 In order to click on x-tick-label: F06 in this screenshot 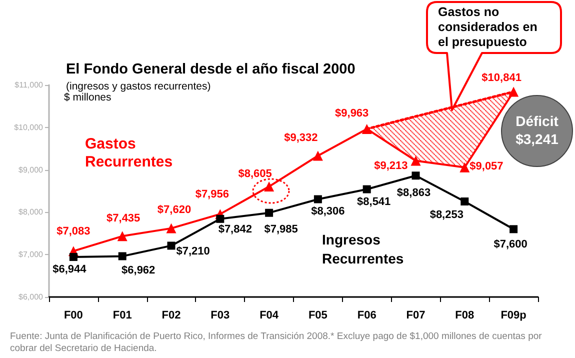, I will do `click(366, 316)`.